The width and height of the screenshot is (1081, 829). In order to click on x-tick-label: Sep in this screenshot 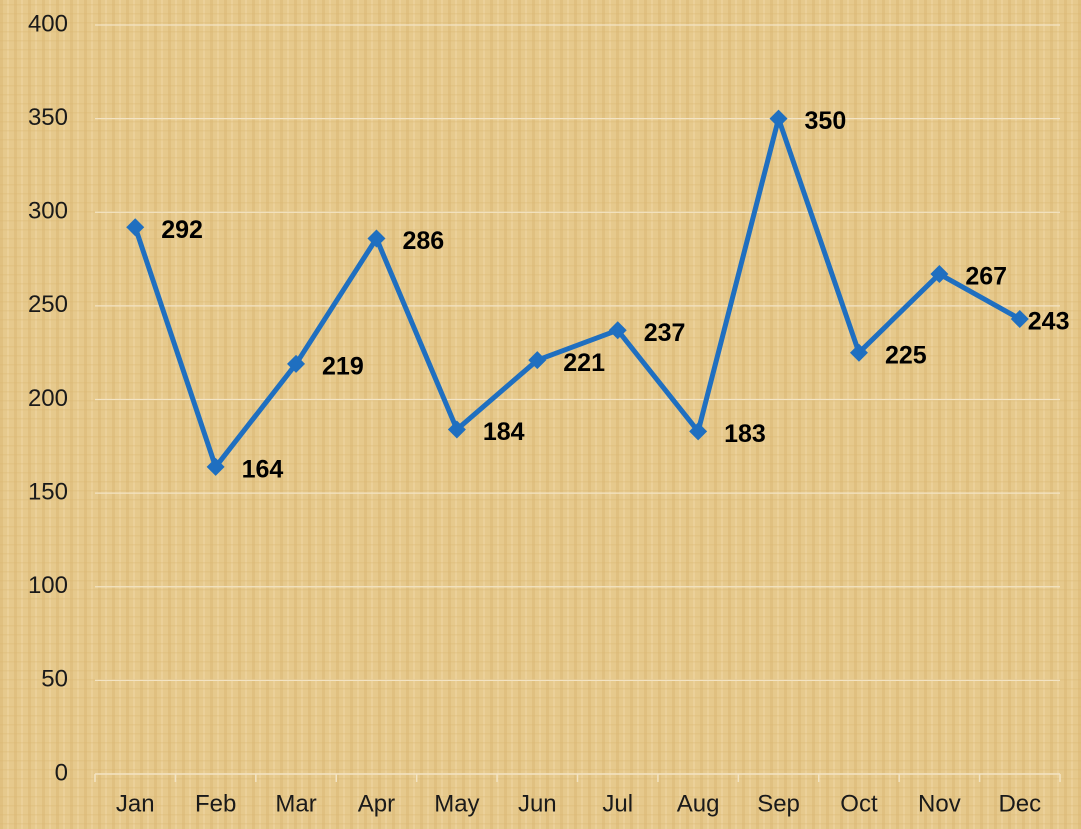, I will do `click(778, 803)`.